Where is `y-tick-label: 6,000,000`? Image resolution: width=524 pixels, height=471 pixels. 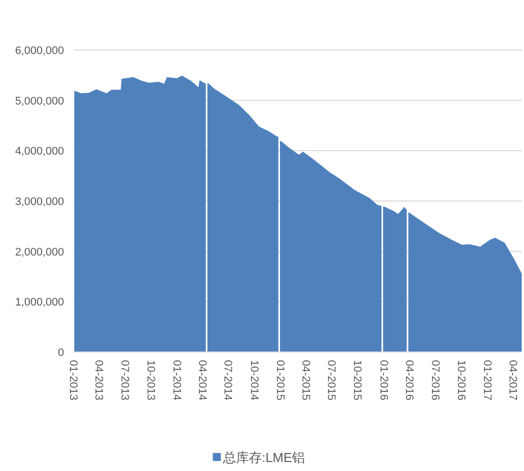 y-tick-label: 6,000,000 is located at coordinates (39, 51).